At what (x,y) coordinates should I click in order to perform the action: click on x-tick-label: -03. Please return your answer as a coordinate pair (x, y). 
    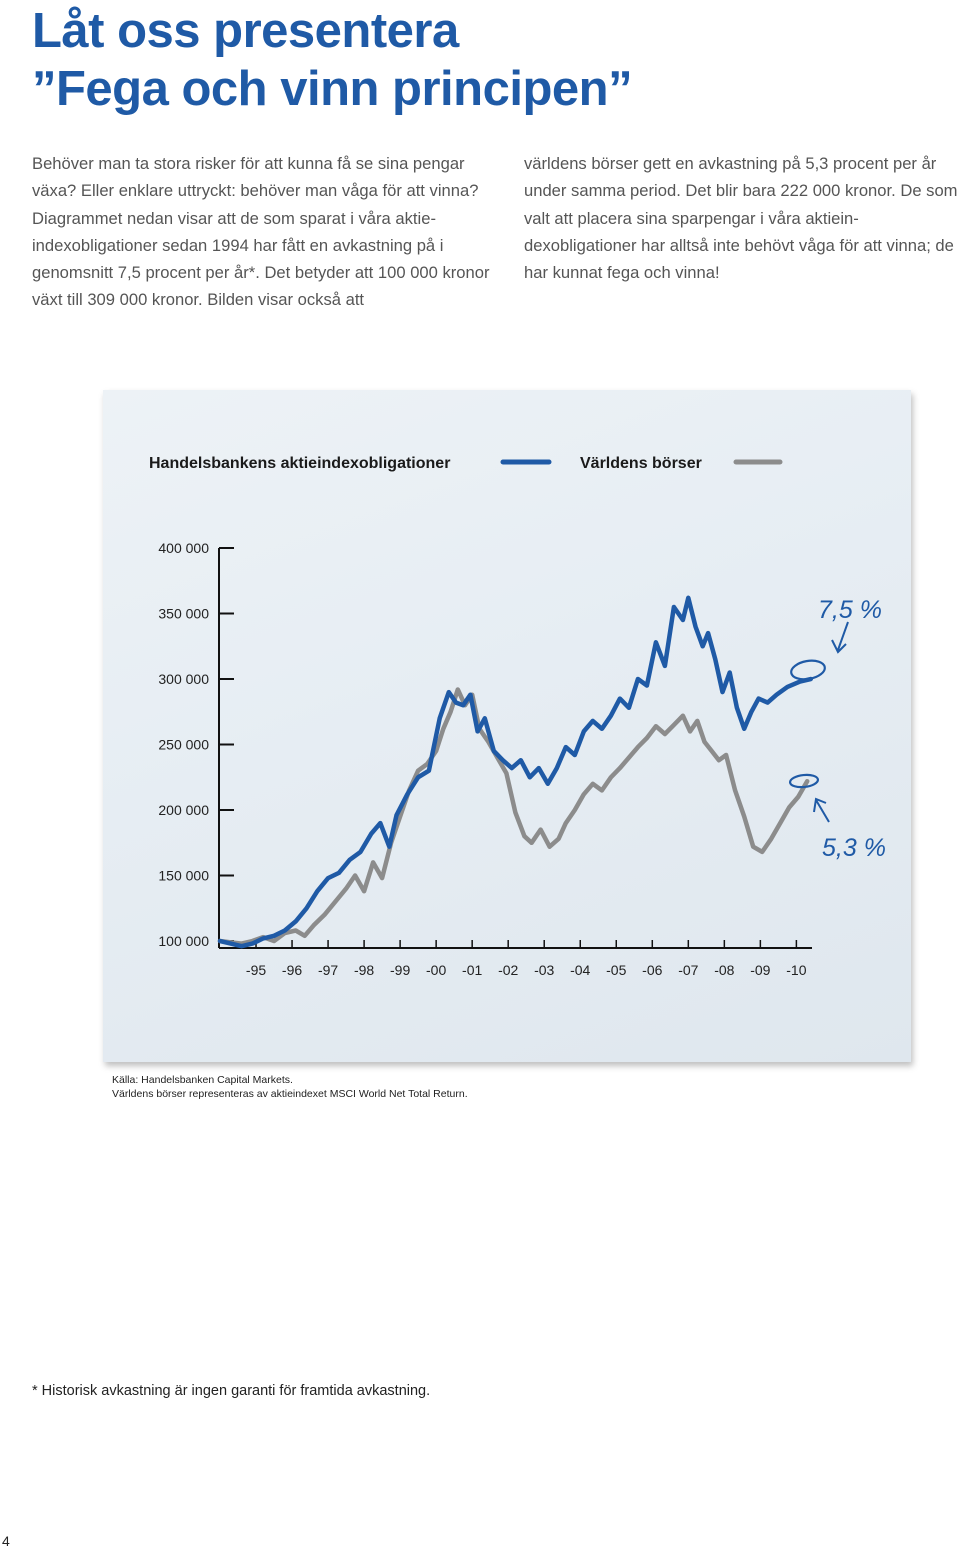
    Looking at the image, I should click on (544, 970).